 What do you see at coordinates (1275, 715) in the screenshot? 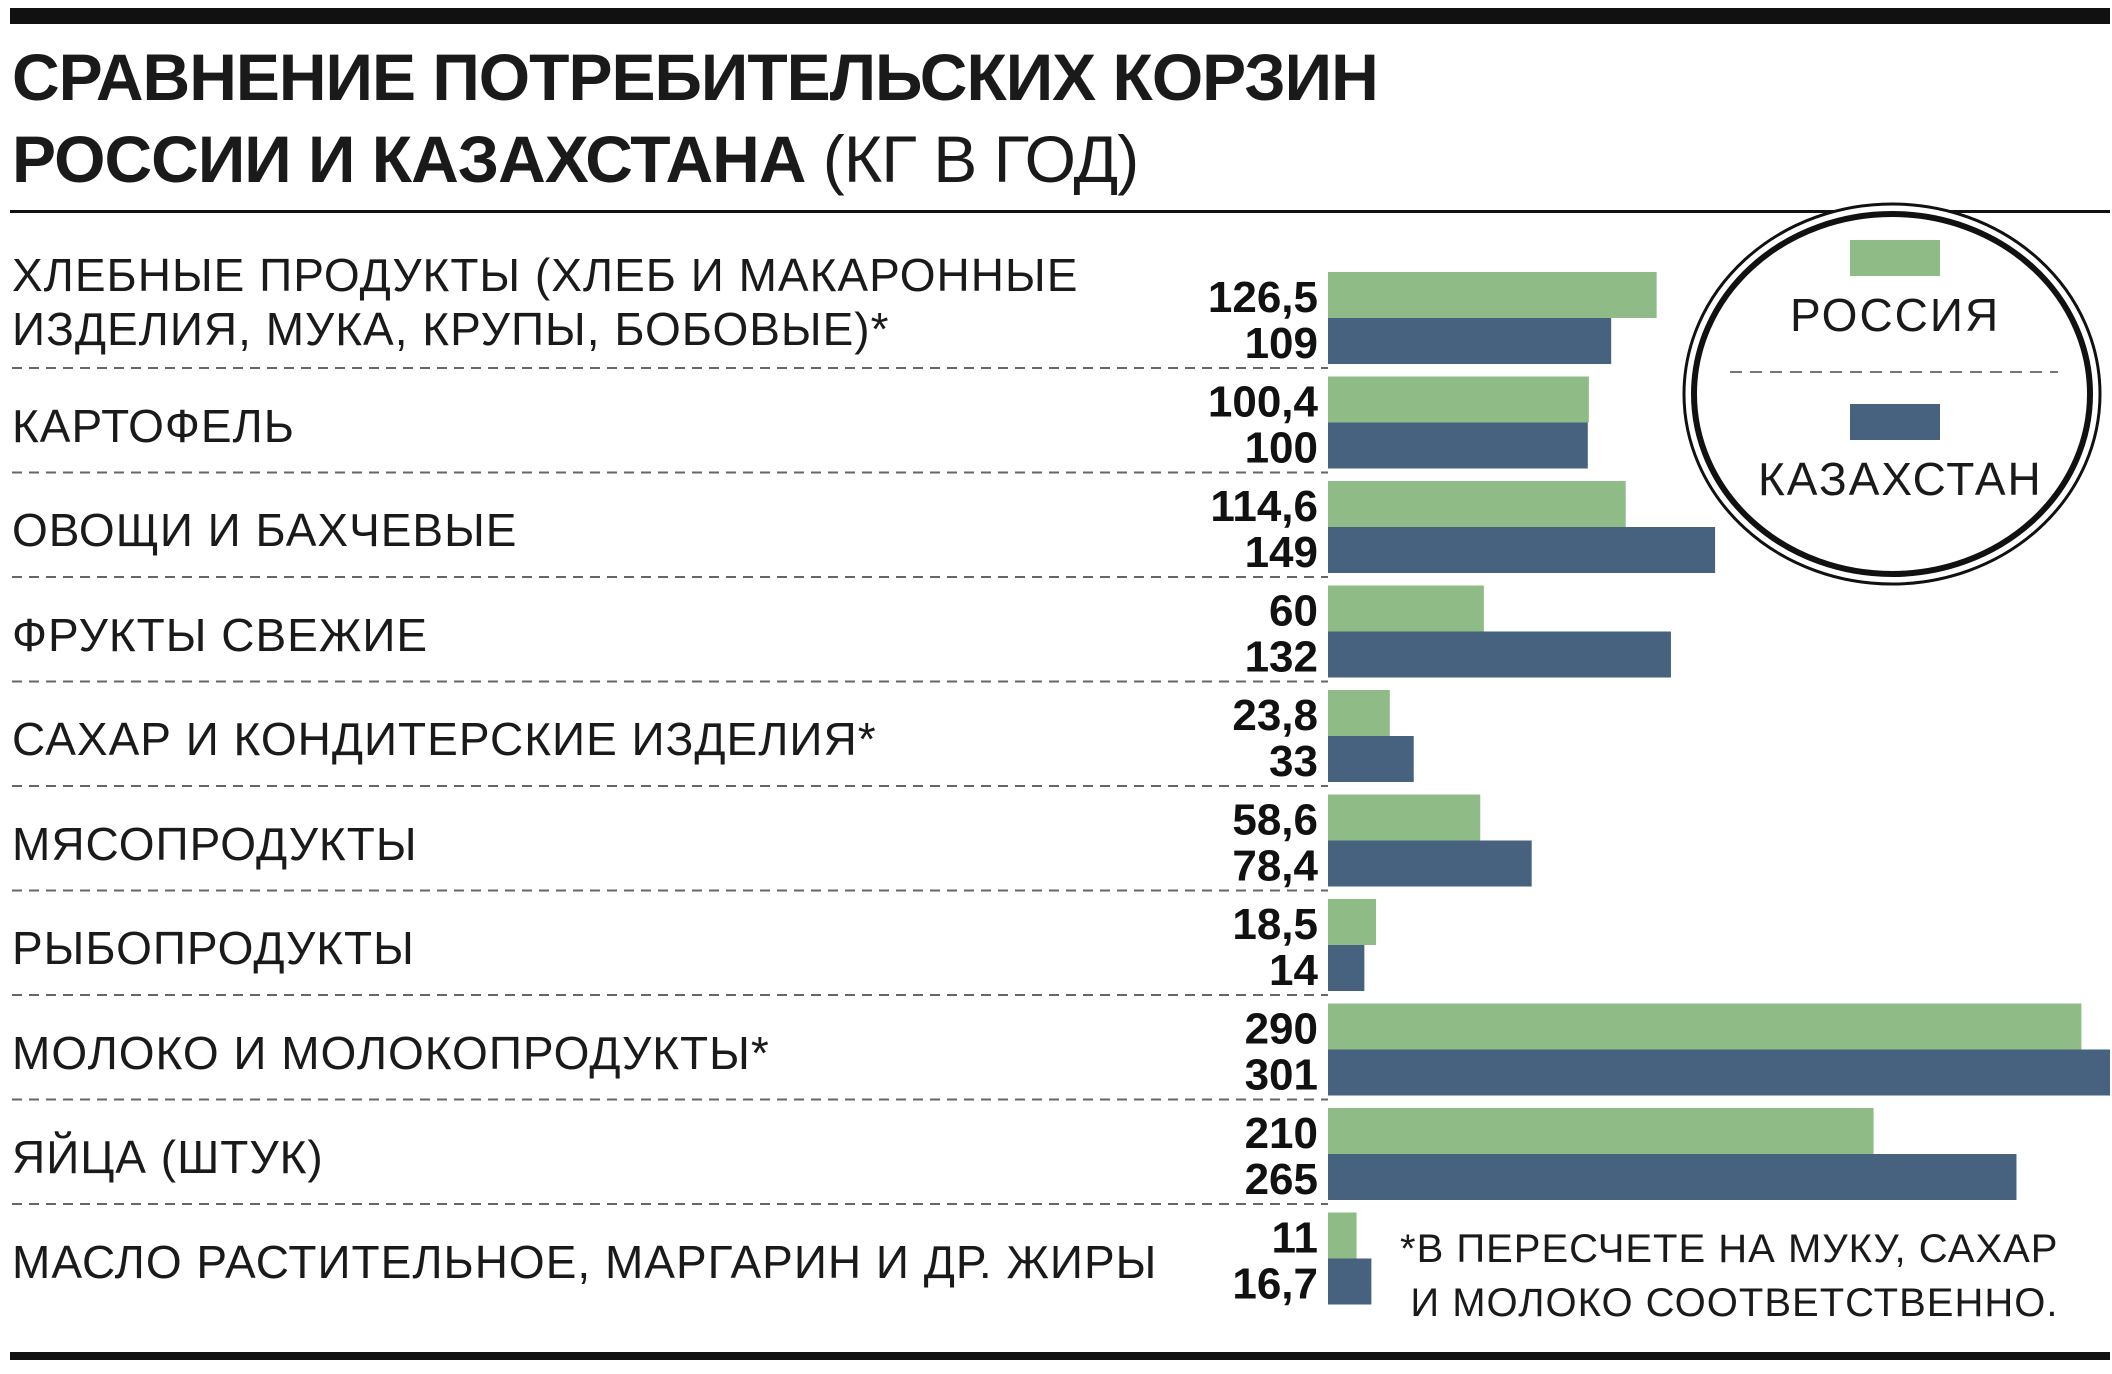
I see `value-label-russia: 23,8` at bounding box center [1275, 715].